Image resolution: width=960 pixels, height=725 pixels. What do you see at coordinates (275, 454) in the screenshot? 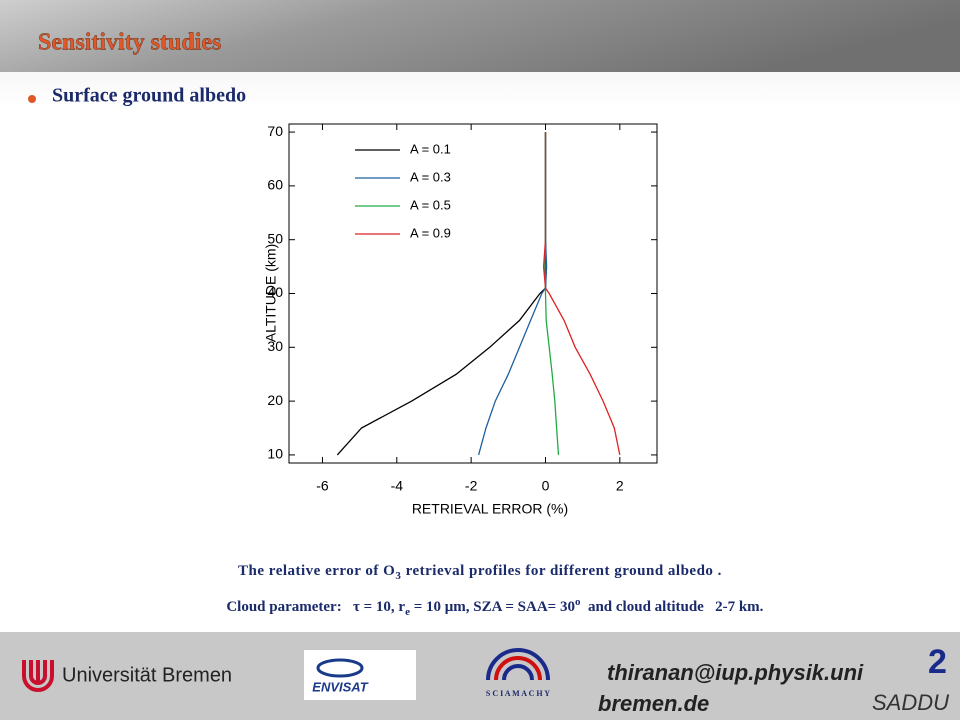
I see `y-tick-label: 10` at bounding box center [275, 454].